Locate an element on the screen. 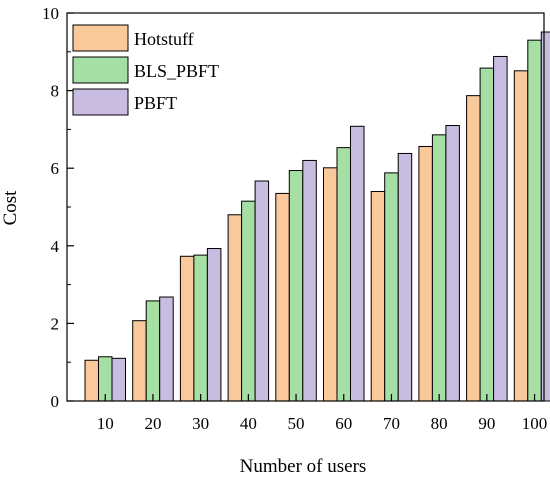 The image size is (550, 480). x-tick-label-20: 20 is located at coordinates (152, 423).